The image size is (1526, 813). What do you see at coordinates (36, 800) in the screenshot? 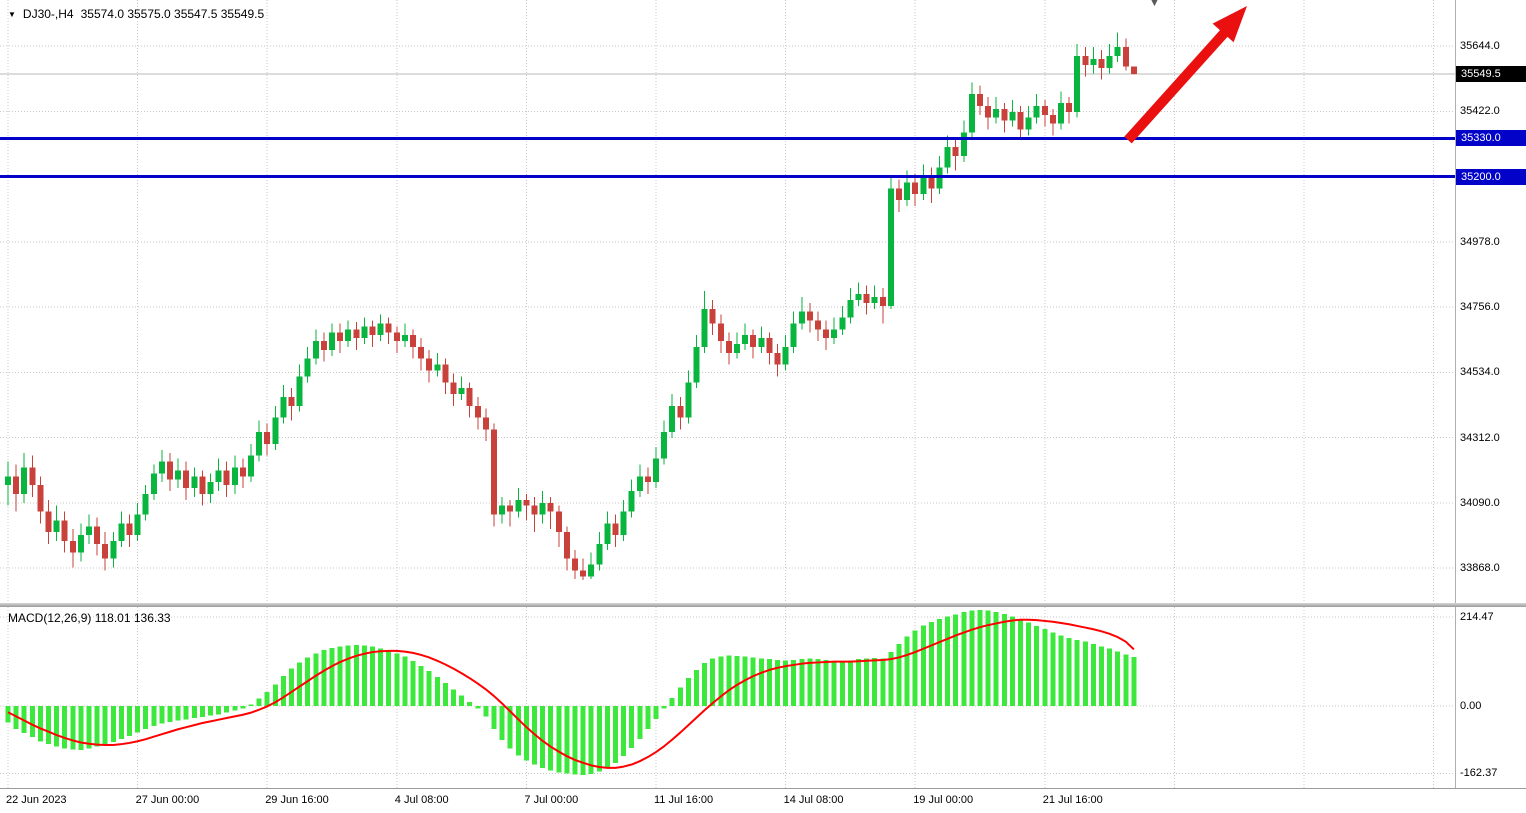
I see `time-axis-label: 22 Jun 2023` at bounding box center [36, 800].